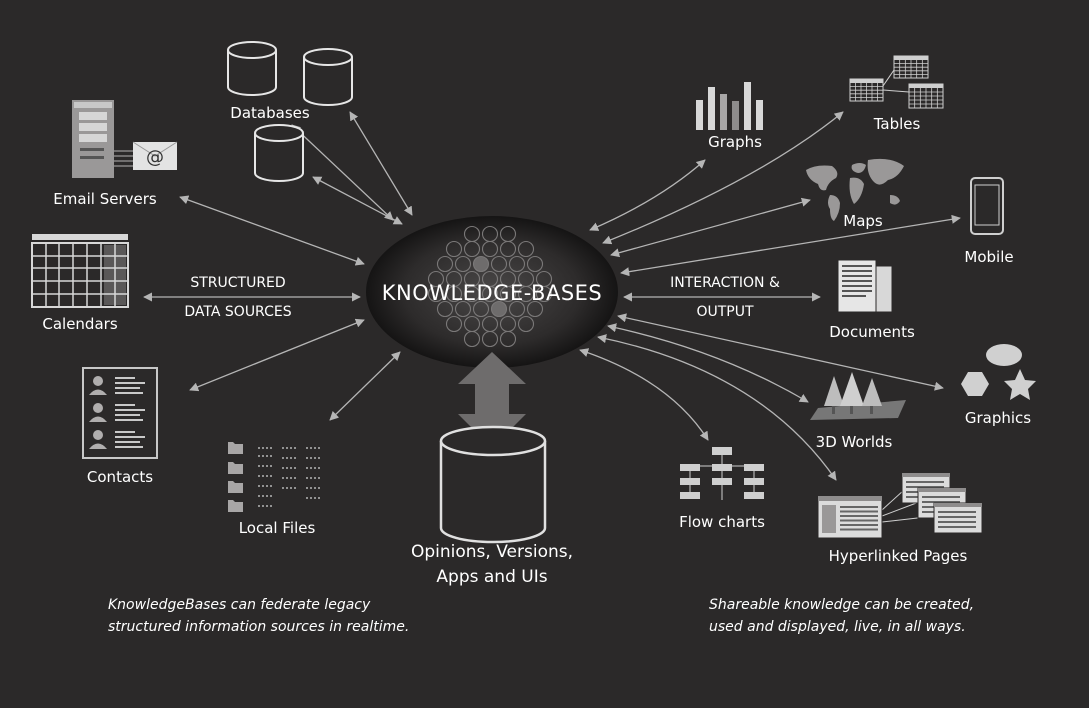  I want to click on arrow-local-files, so click(365, 386).